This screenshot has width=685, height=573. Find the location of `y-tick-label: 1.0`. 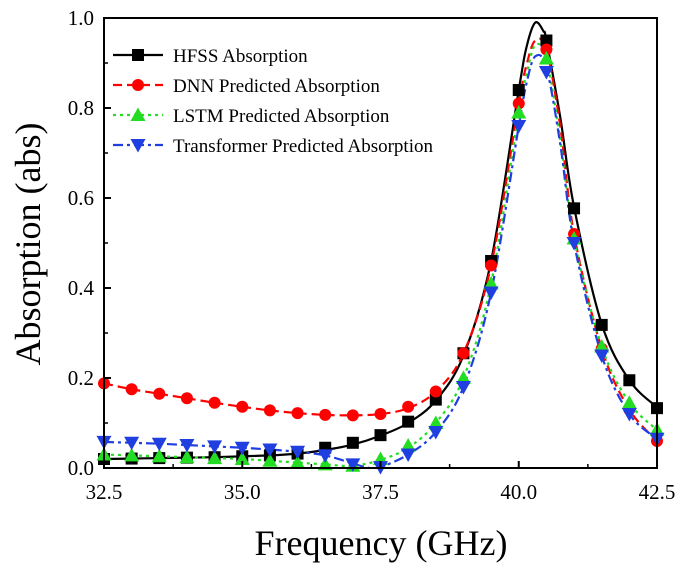

y-tick-label: 1.0 is located at coordinates (81, 18).